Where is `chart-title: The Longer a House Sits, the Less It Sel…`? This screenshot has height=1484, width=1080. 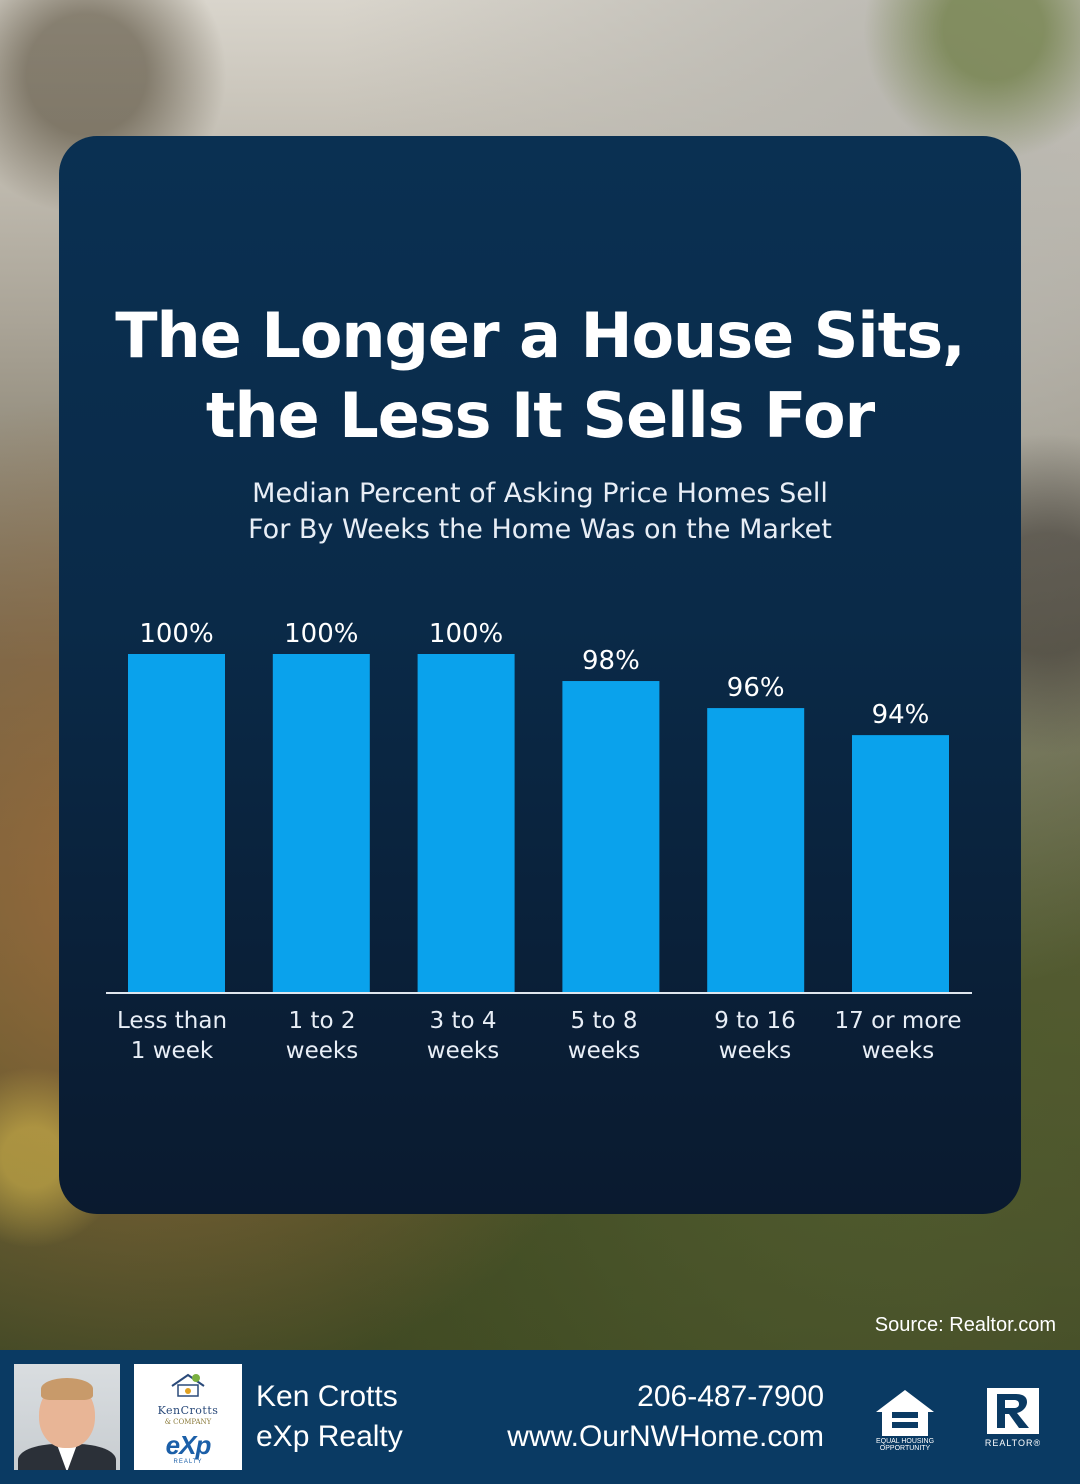 chart-title: The Longer a House Sits, the Less It Sel… is located at coordinates (540, 376).